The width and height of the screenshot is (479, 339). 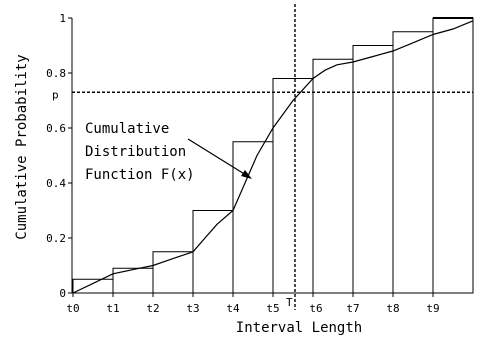 I want to click on p-label: p, so click(x=55, y=94).